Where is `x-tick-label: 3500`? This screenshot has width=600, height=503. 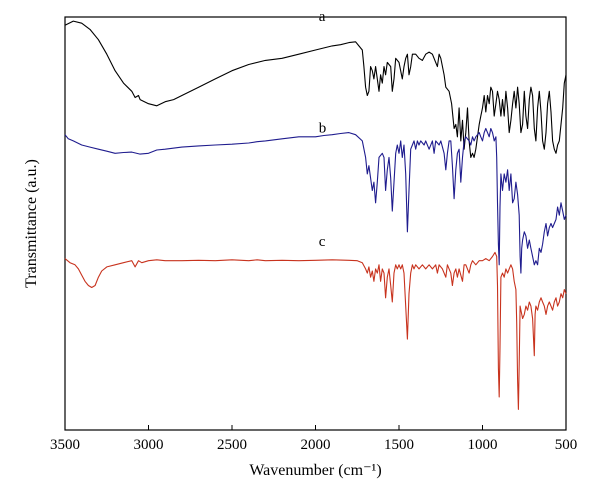 x-tick-label: 3500 is located at coordinates (65, 445).